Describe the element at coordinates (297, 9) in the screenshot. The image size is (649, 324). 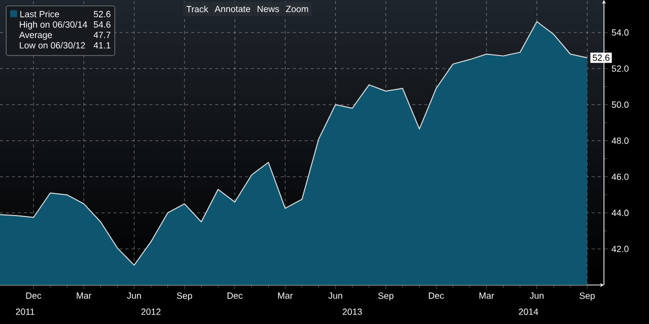
I see `annotation: Zoom` at that location.